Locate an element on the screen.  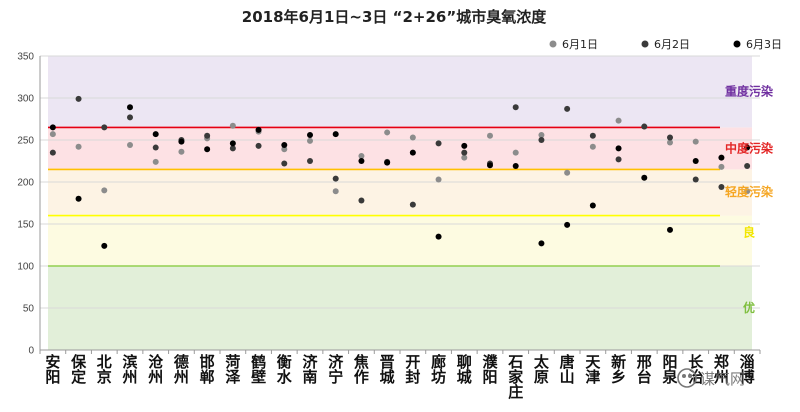
y-tick-label: 300 is located at coordinates (25, 99).